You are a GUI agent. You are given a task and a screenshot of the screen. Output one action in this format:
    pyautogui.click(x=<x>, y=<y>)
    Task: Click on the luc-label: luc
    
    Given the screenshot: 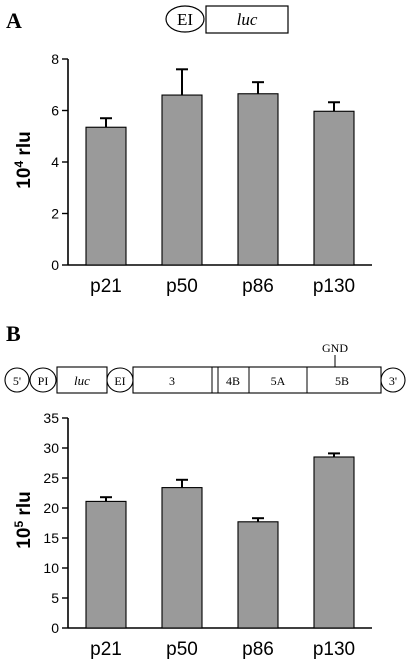 What is the action you would take?
    pyautogui.click(x=247, y=19)
    